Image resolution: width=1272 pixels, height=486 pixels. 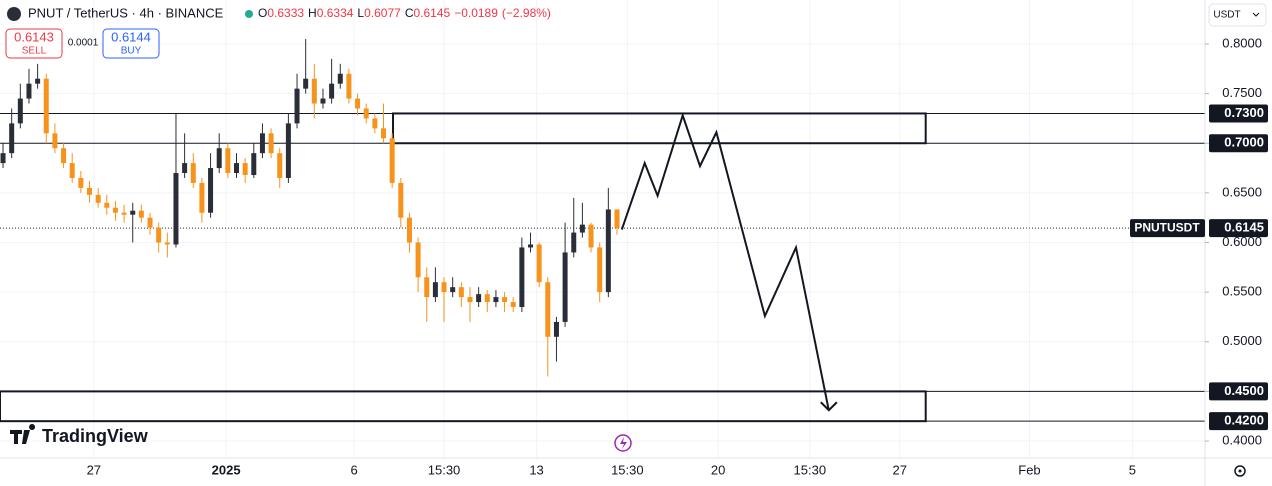 What do you see at coordinates (249, 14) in the screenshot?
I see `status-dot` at bounding box center [249, 14].